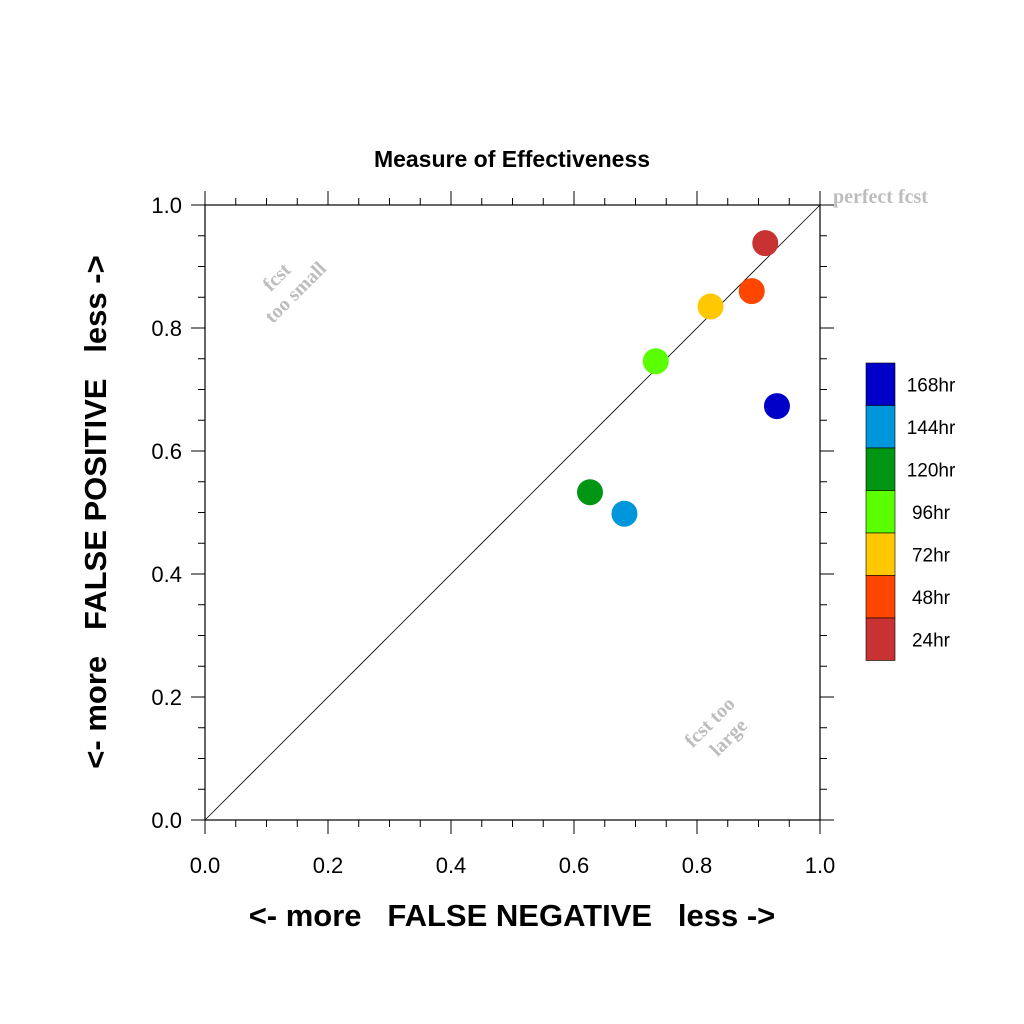 This screenshot has width=1024, height=1024. I want to click on x-axis-label: <- more FALSE NEGATIVE less ->, so click(512, 915).